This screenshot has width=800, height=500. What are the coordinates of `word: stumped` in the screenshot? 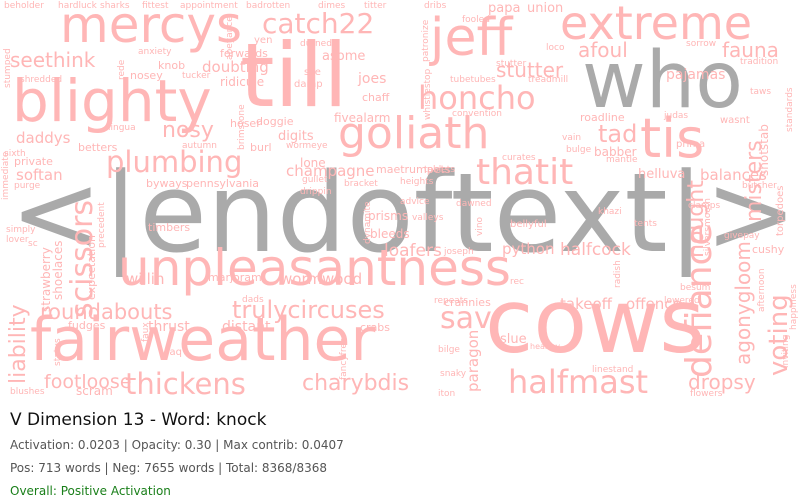 It's located at (8, 68).